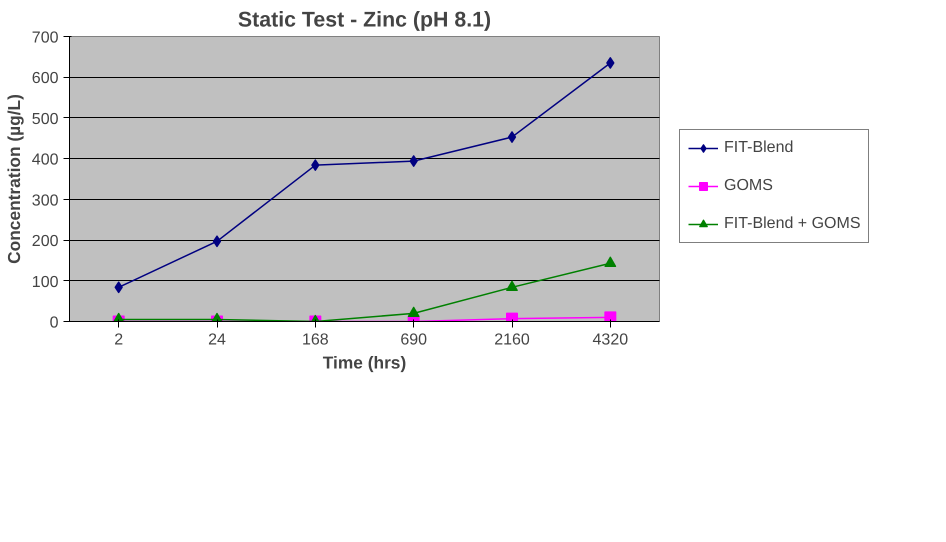 The image size is (946, 542). Describe the element at coordinates (45, 79) in the screenshot. I see `y-tick-label: 600` at that location.